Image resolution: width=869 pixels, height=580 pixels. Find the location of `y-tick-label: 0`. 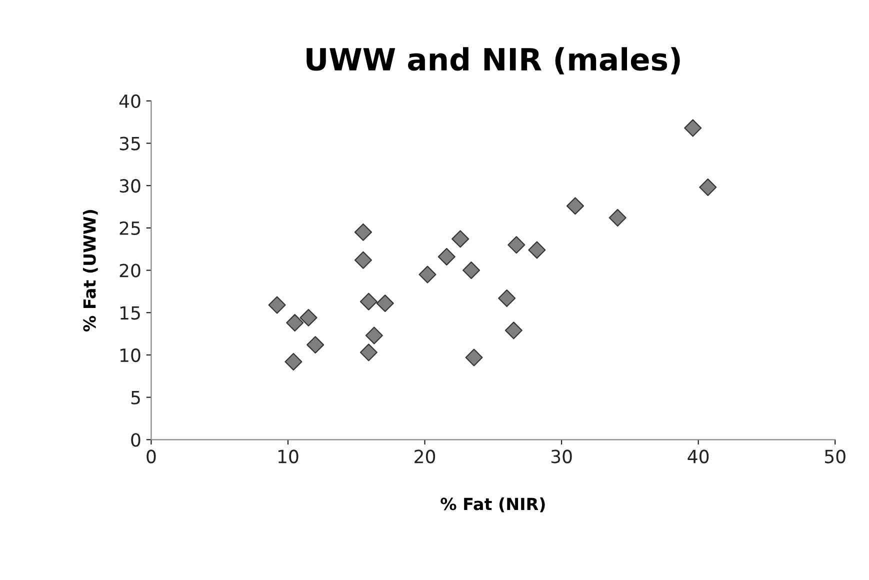

y-tick-label: 0 is located at coordinates (135, 440).